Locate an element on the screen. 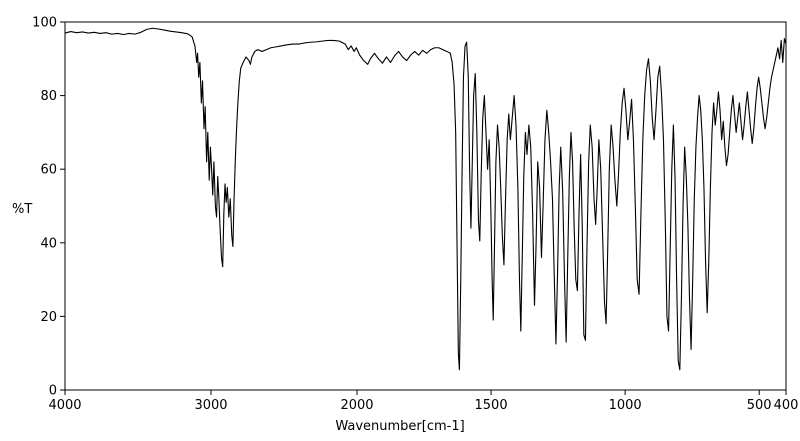 This screenshot has width=800, height=441. y-axis-ticks: 0 20 40 60 80 100 is located at coordinates (48, 207).